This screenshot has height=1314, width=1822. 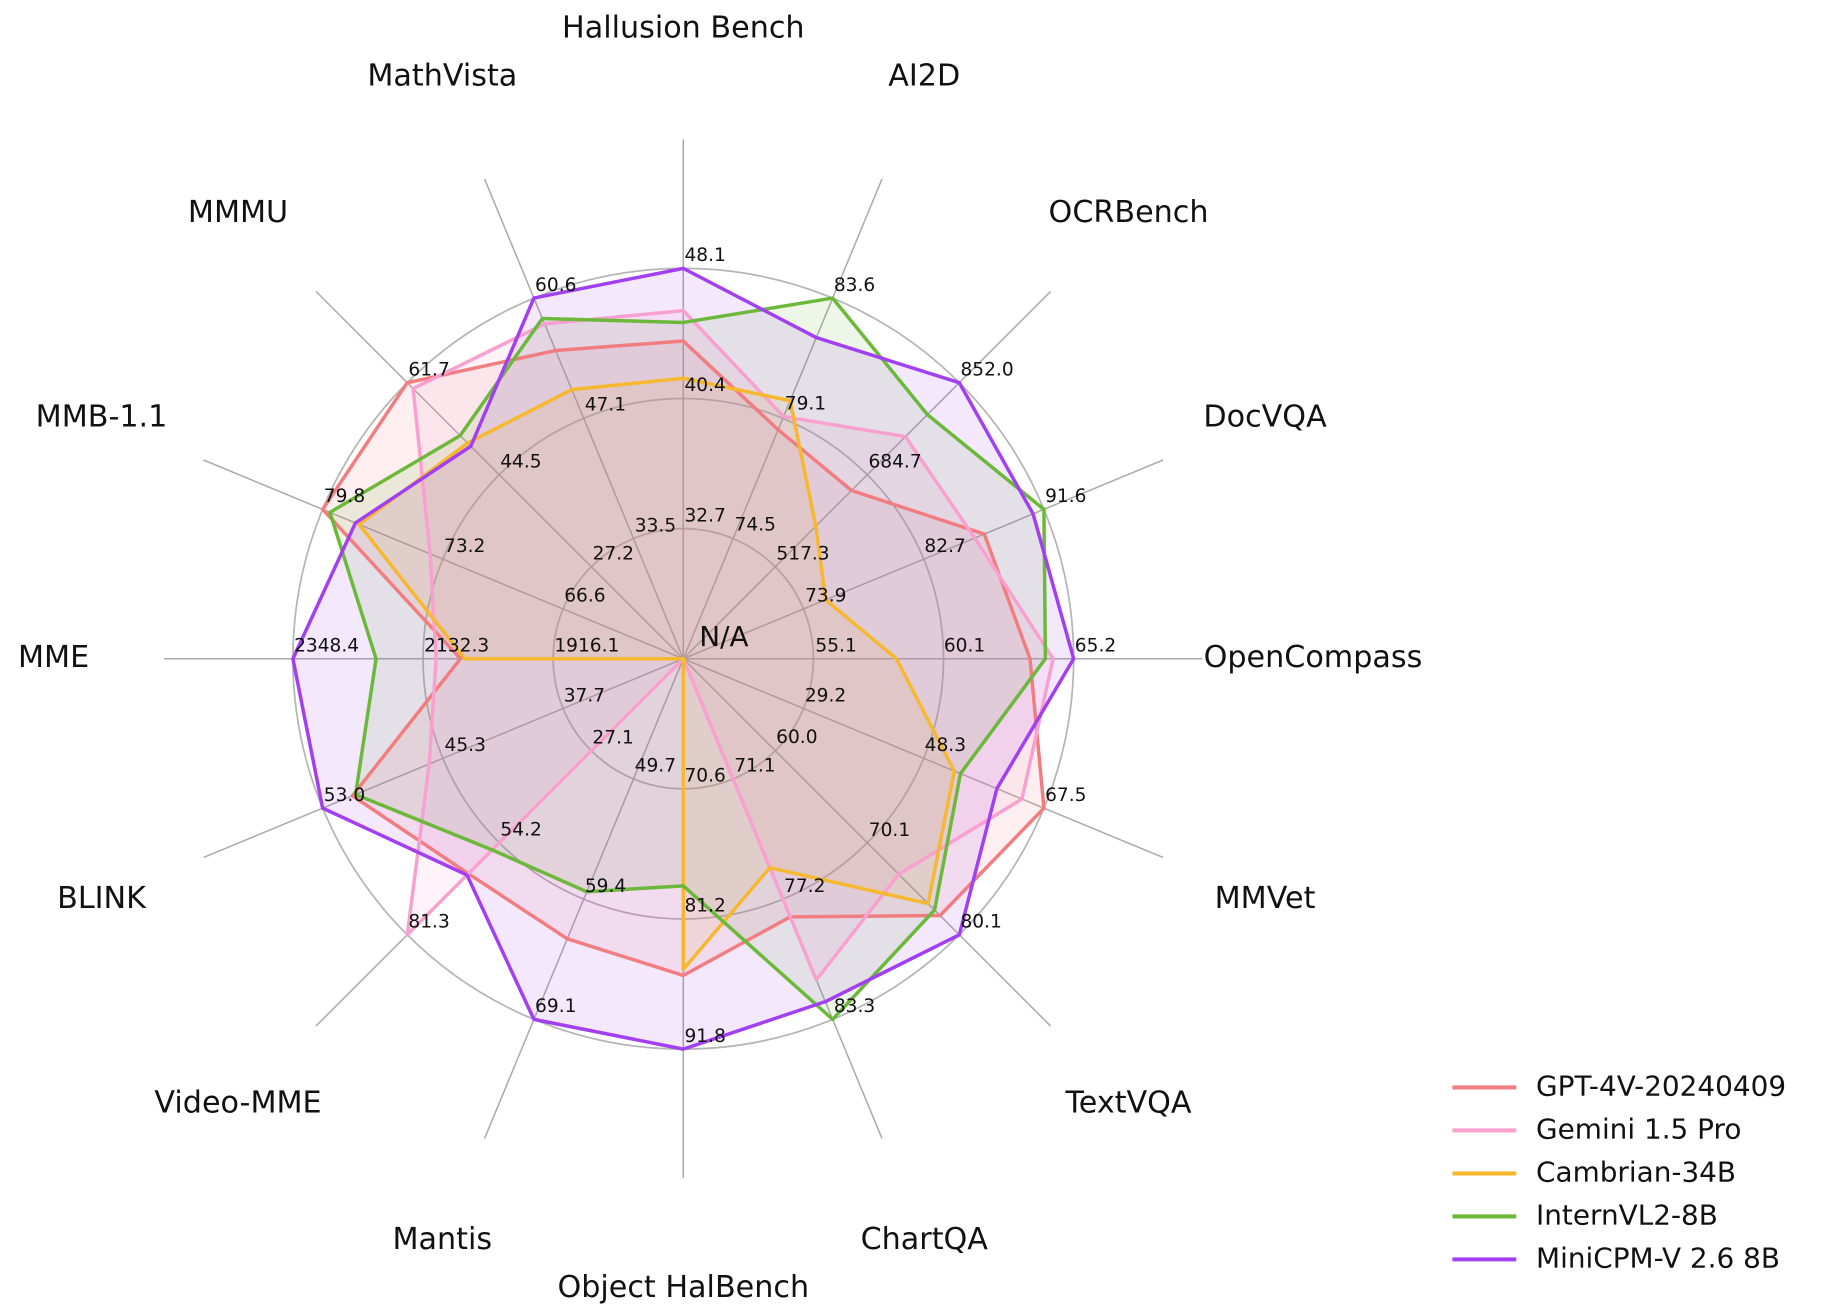 I want to click on axis-label: BLINK, so click(x=102, y=898).